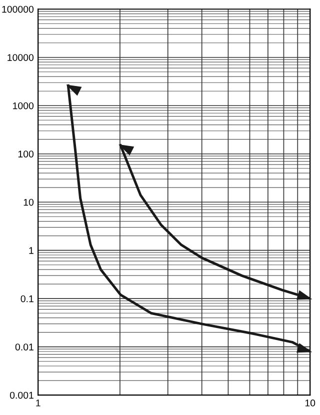 Image resolution: width=320 pixels, height=415 pixels. What do you see at coordinates (23, 106) in the screenshot?
I see `y-tick-label: 1000` at bounding box center [23, 106].